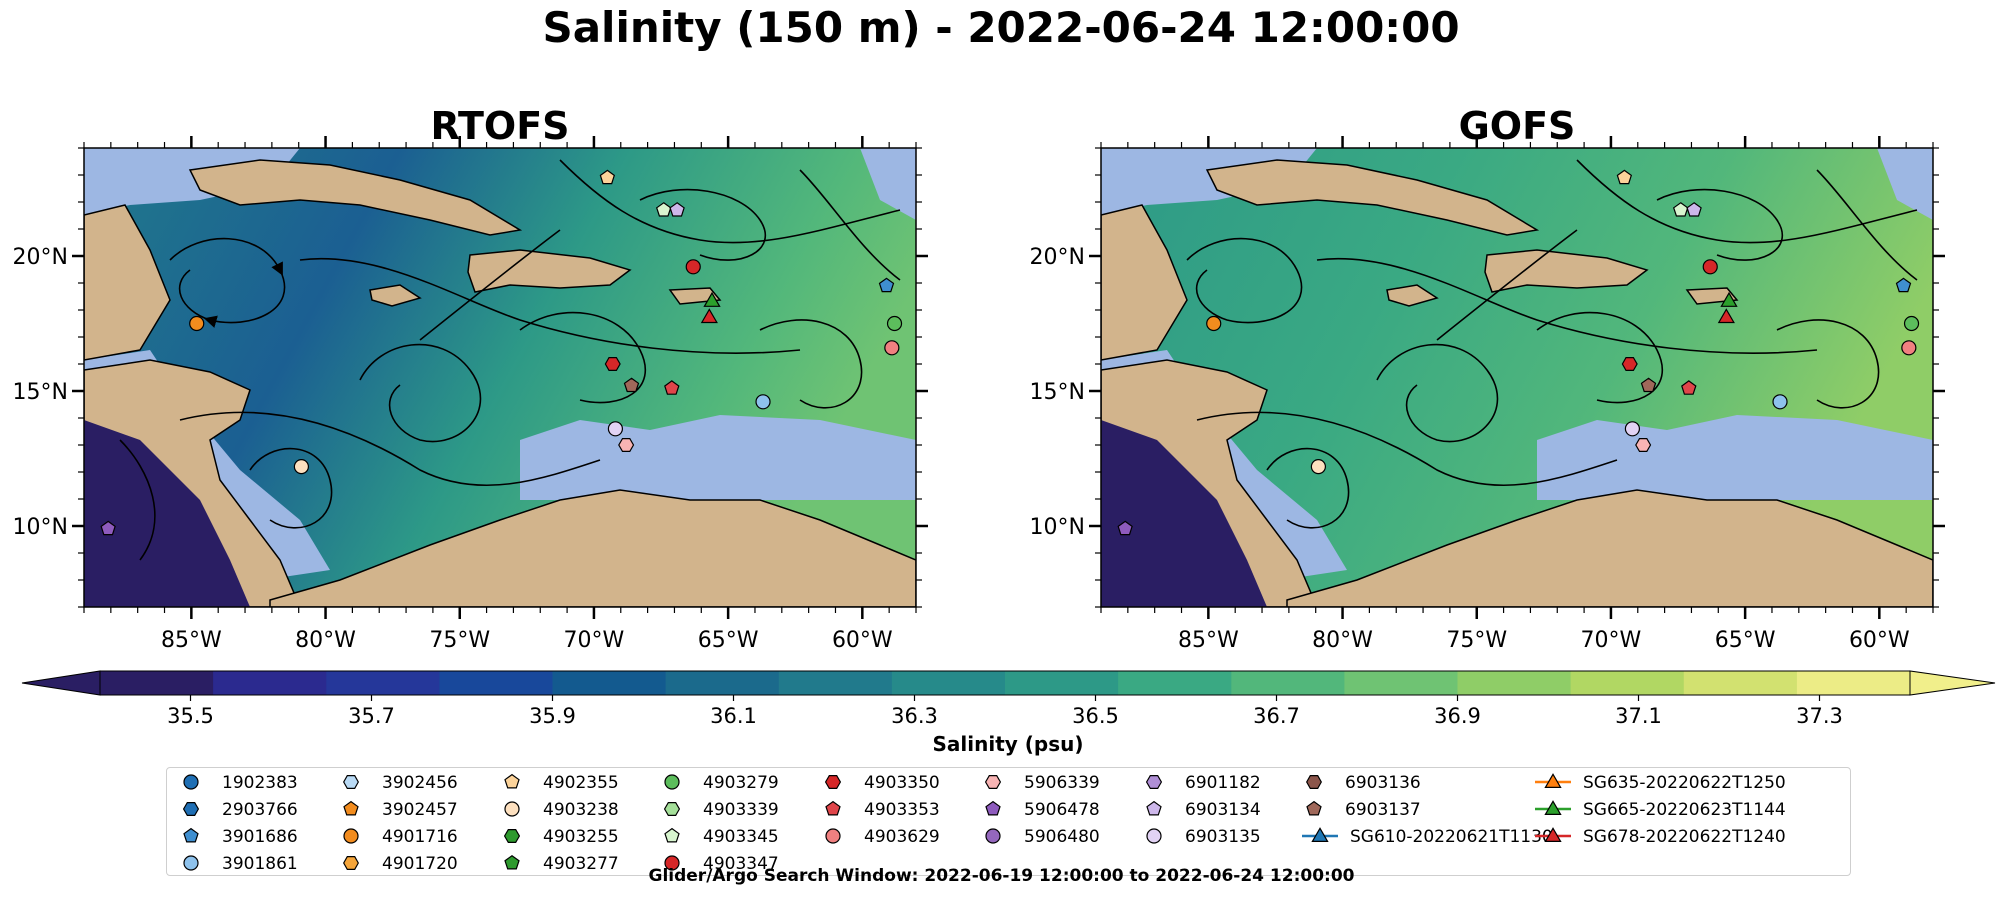  I want to click on legend-entry: 4903277, so click(561, 864).